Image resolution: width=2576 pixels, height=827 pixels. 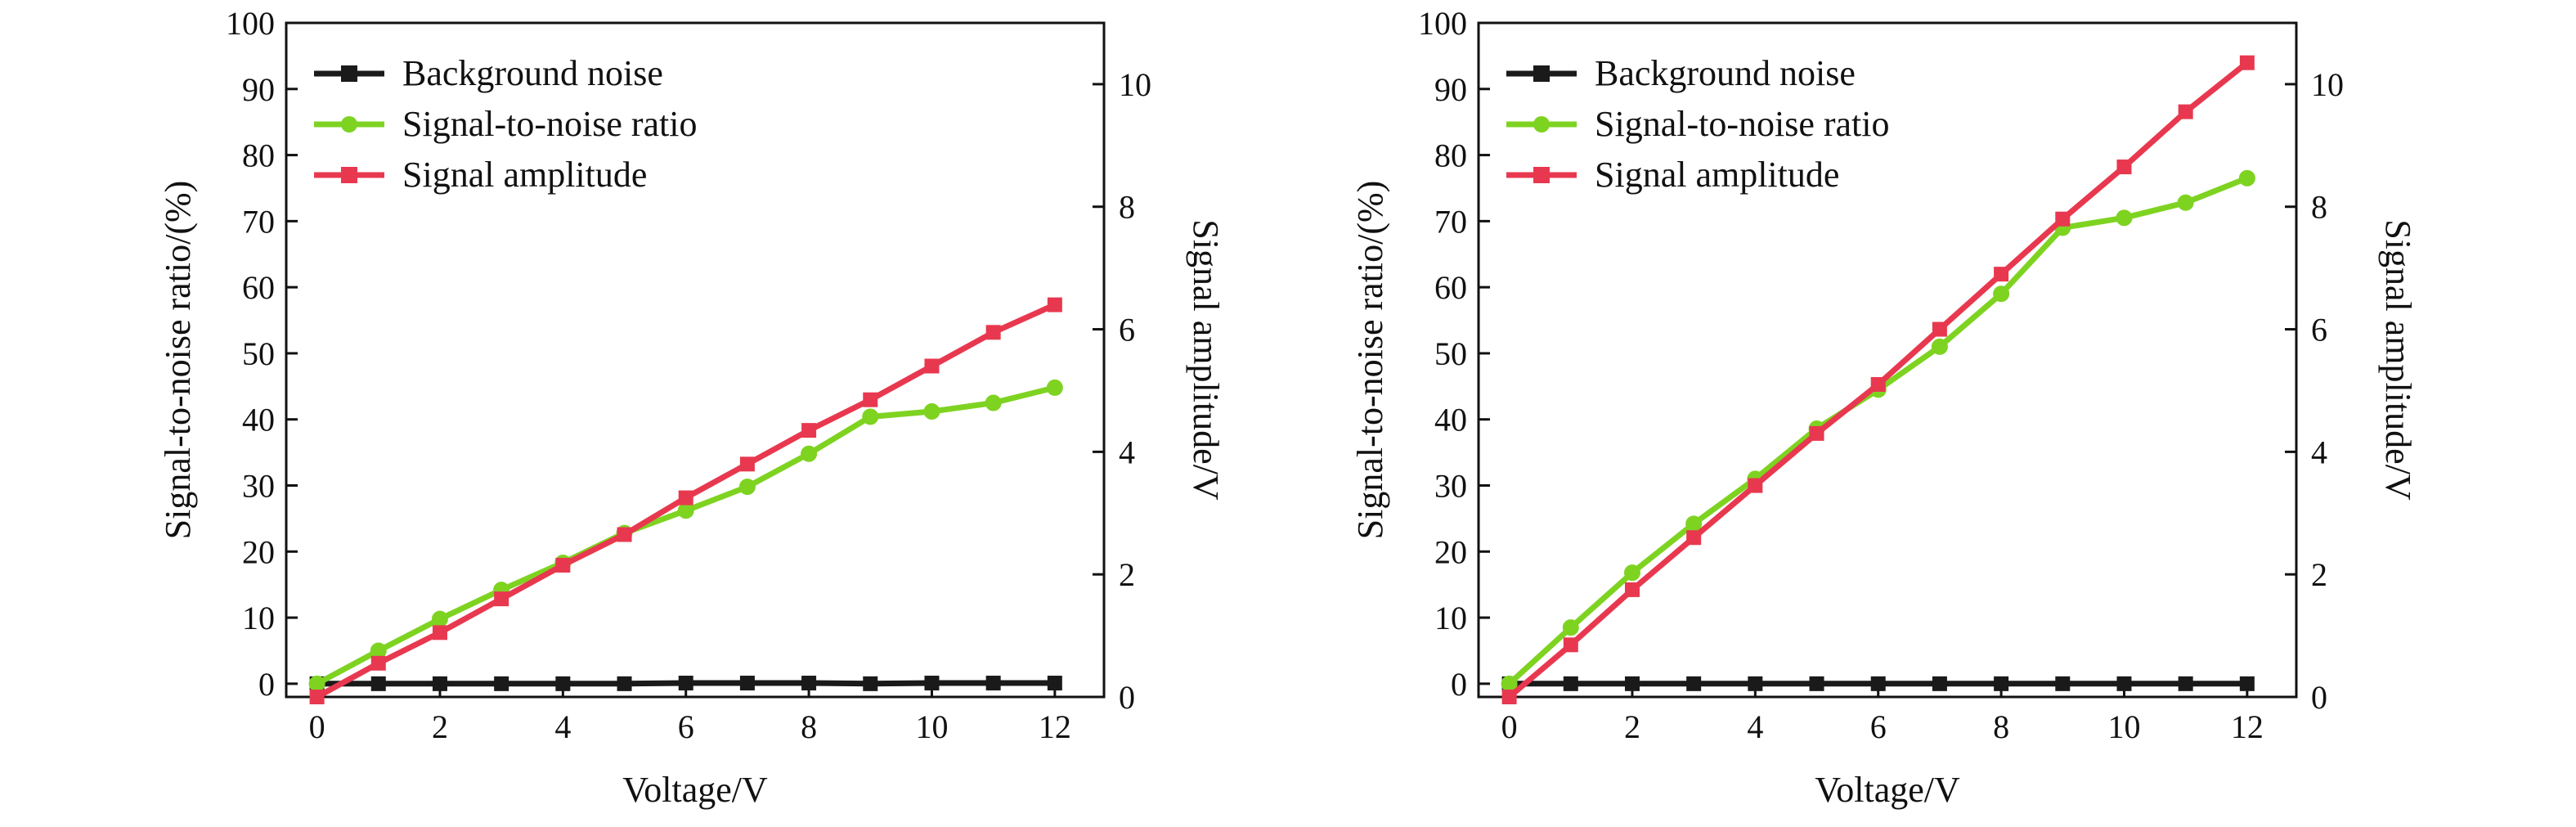 What do you see at coordinates (2398, 360) in the screenshot?
I see `y2-axis-label: Signal amplitude/V` at bounding box center [2398, 360].